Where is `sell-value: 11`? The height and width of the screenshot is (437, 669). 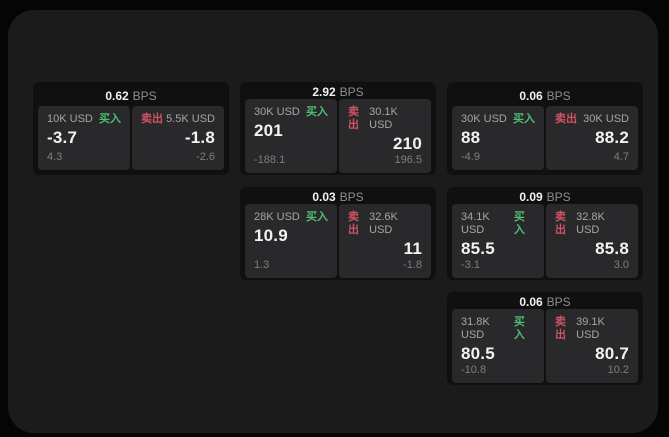
sell-value: 11 is located at coordinates (412, 248).